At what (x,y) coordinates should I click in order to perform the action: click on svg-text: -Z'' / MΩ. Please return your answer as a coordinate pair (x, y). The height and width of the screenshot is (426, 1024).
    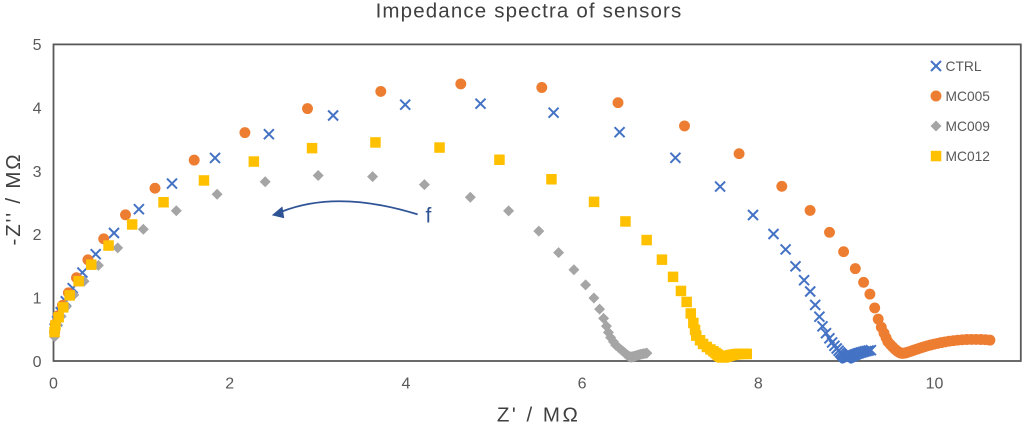
    Looking at the image, I should click on (13, 199).